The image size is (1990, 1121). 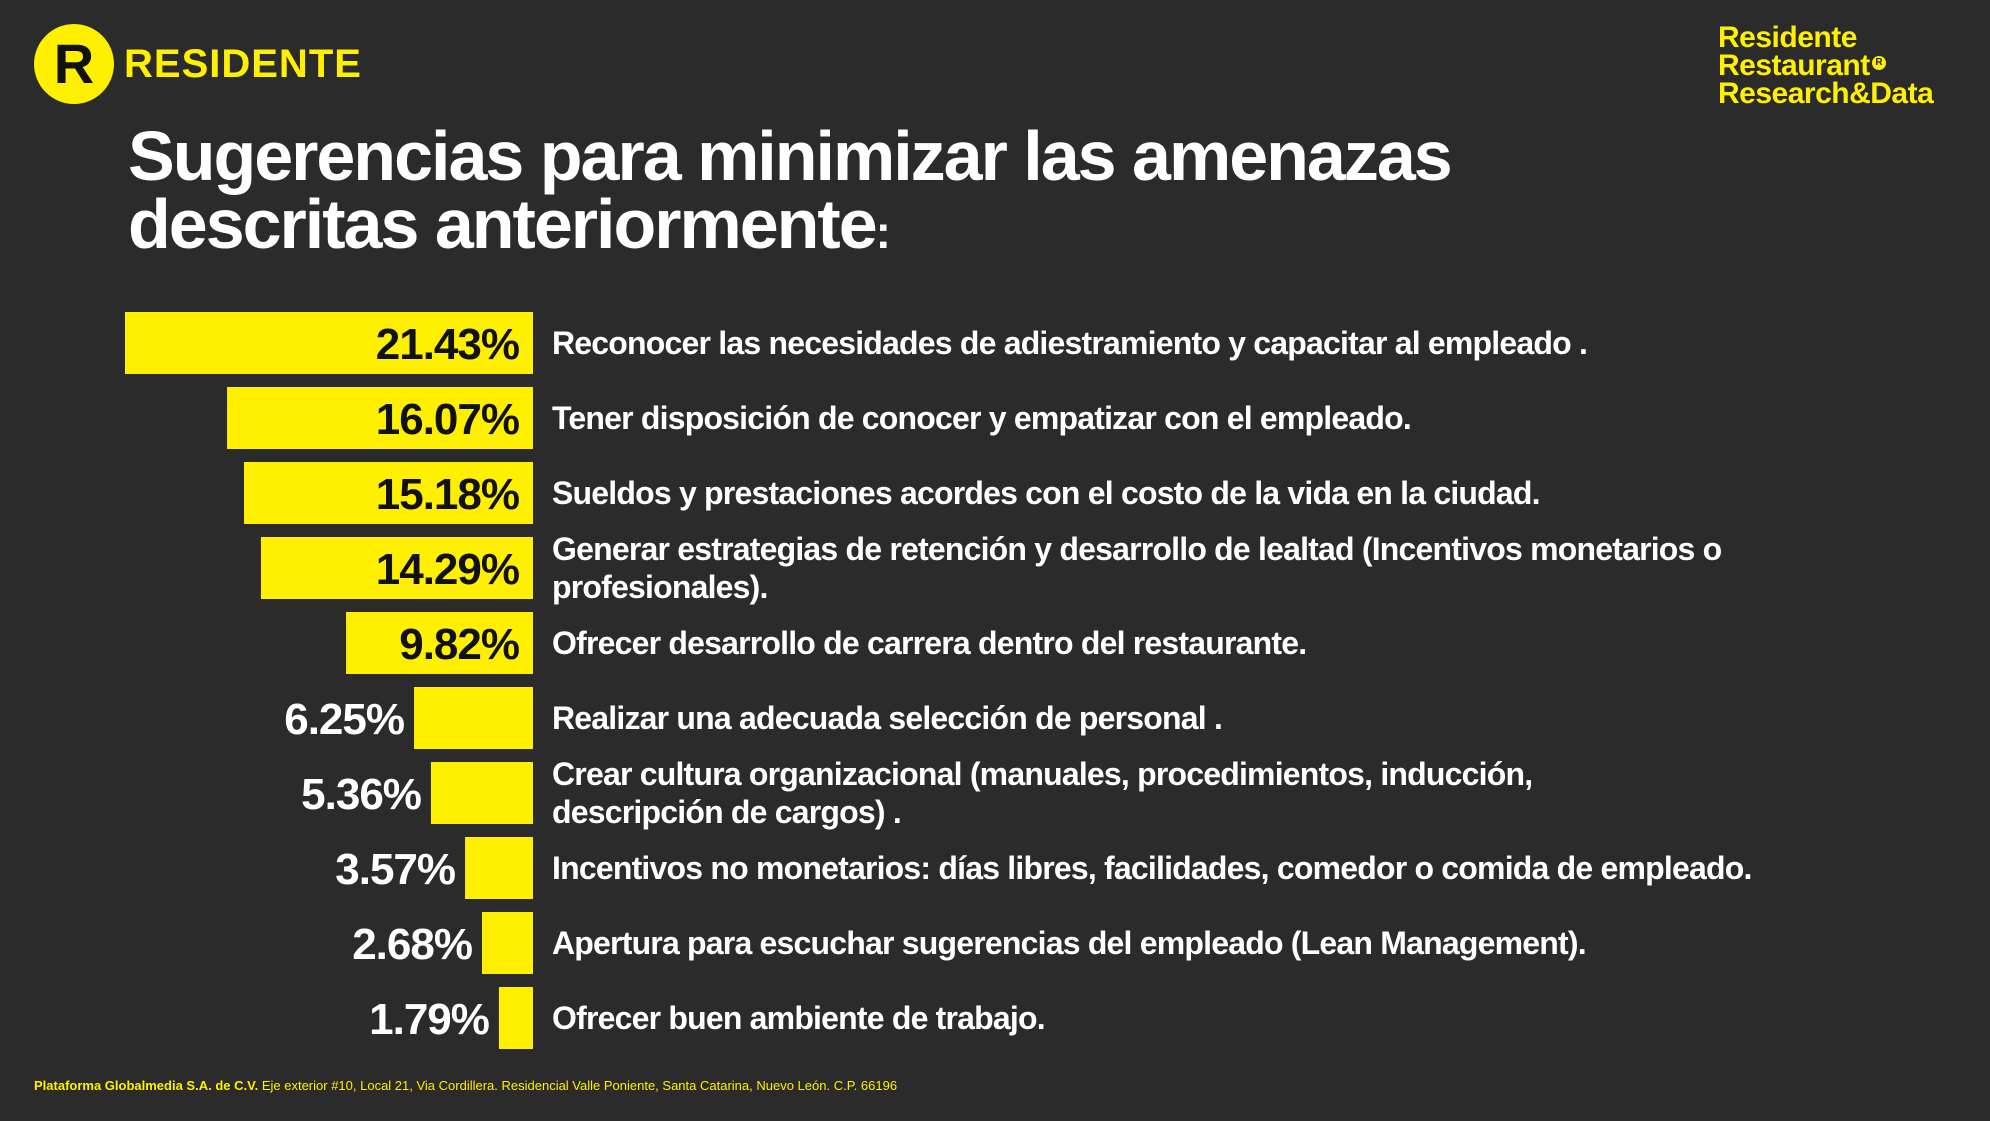 What do you see at coordinates (459, 644) in the screenshot?
I see `value-label-5: 9.82%` at bounding box center [459, 644].